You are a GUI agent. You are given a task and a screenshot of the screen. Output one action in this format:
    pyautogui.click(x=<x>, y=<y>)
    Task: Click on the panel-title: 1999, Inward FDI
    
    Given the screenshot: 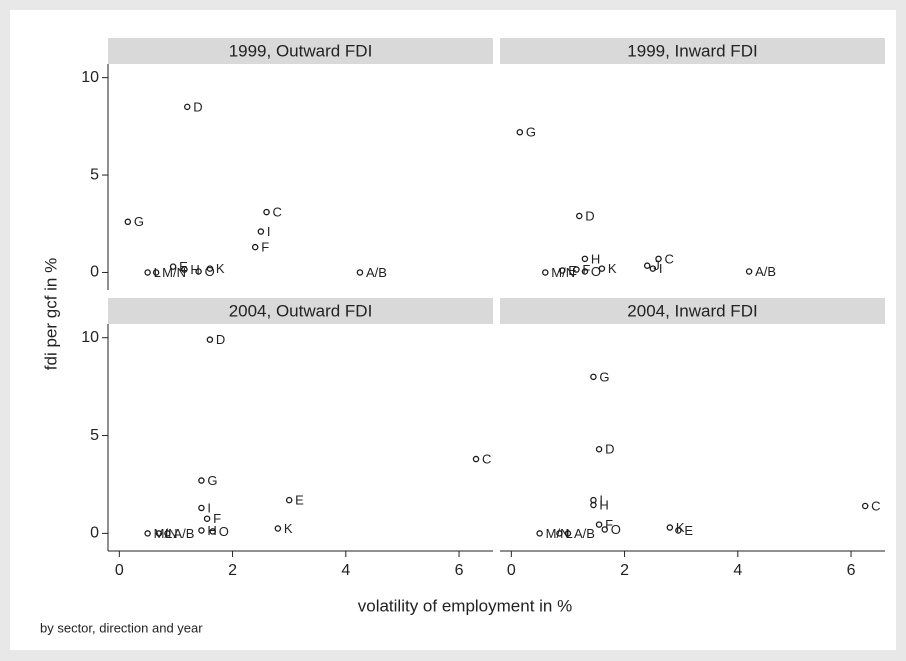 What is the action you would take?
    pyautogui.click(x=692, y=50)
    